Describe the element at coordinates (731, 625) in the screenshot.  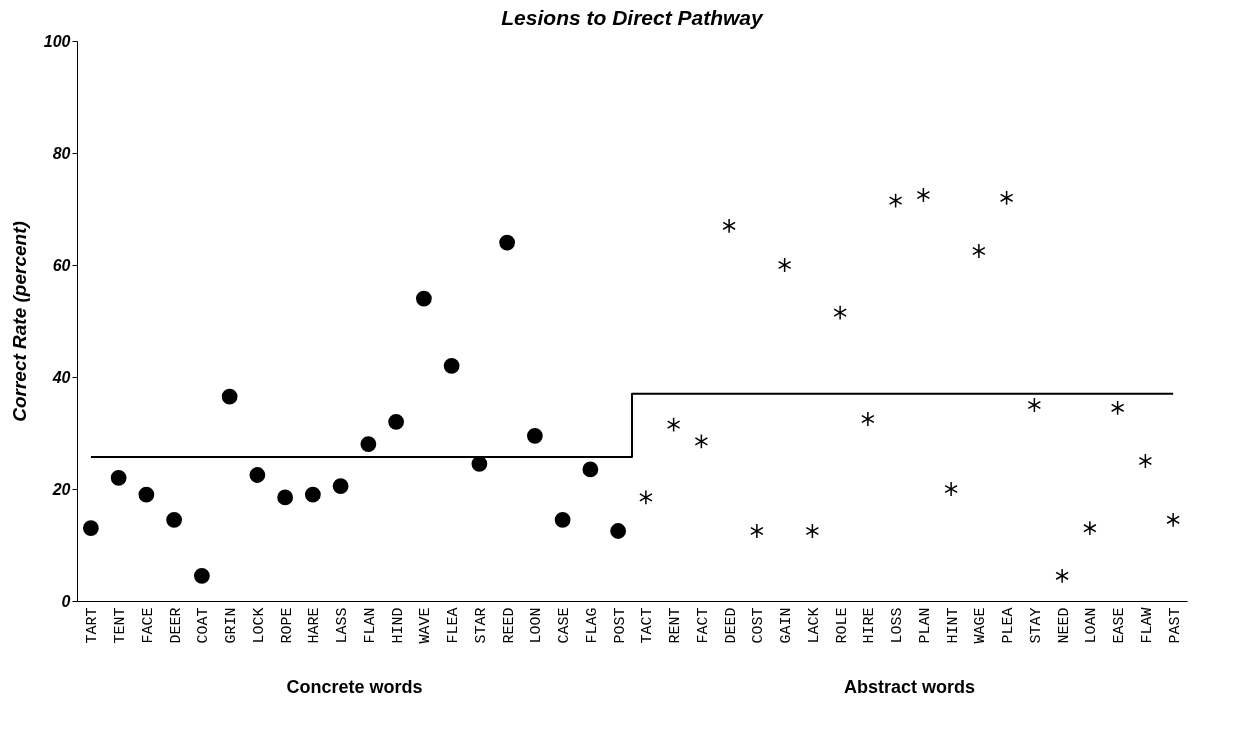
I see `x-tick-label: DEED` at that location.